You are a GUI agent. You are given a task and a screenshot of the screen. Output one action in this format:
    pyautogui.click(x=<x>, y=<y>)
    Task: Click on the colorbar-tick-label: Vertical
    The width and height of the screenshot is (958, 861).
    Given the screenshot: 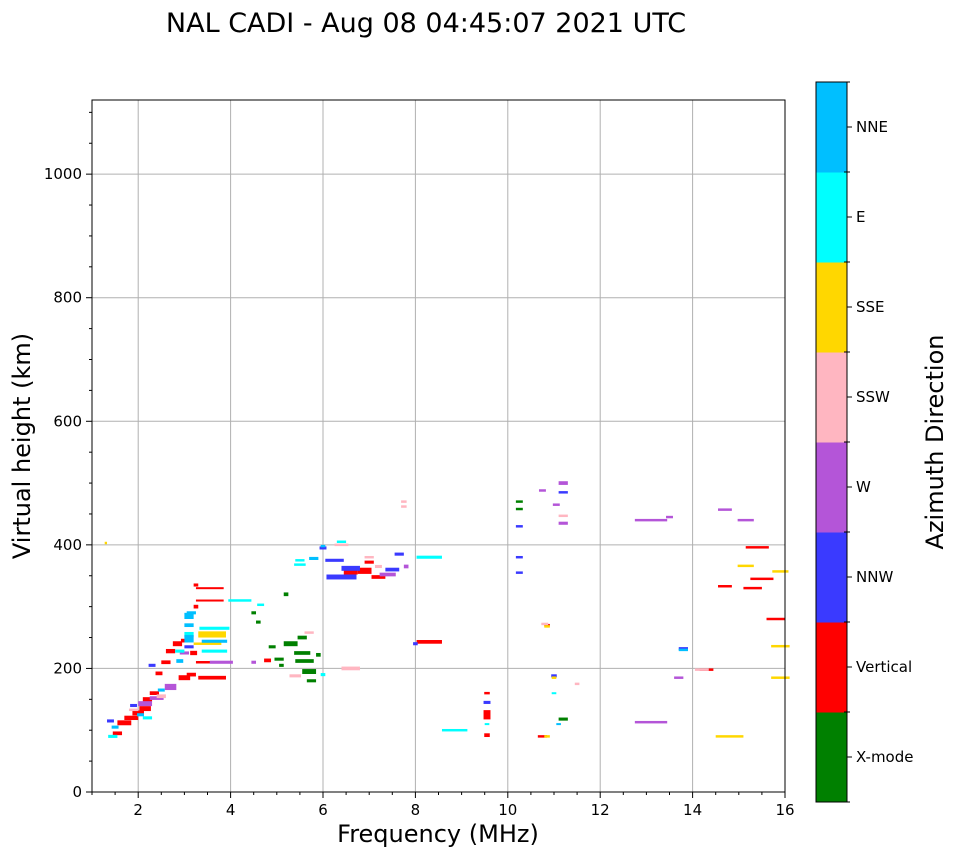 What is the action you would take?
    pyautogui.click(x=884, y=667)
    